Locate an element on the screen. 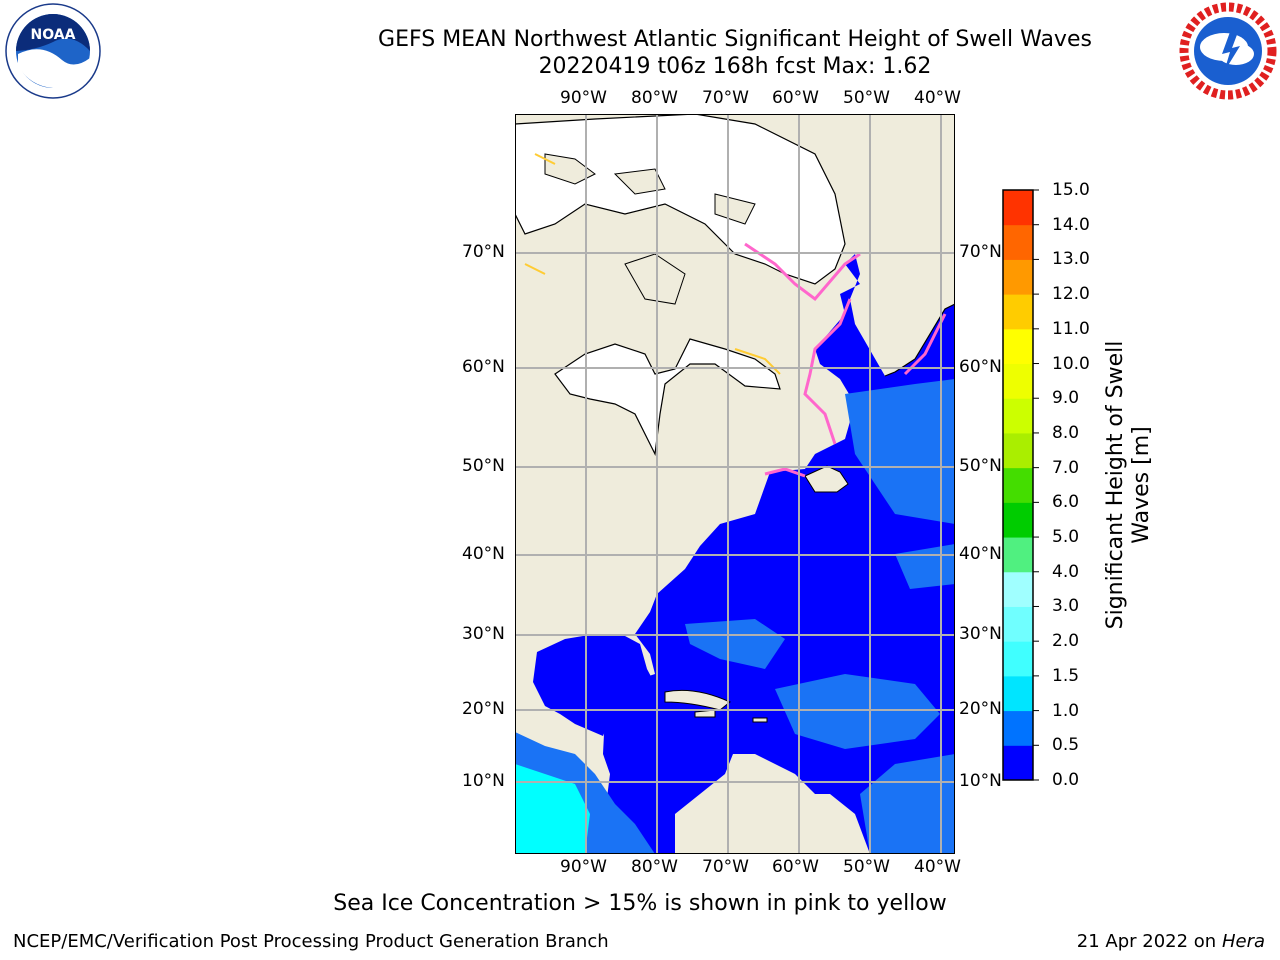 The image size is (1280, 960). colorbar-tick-label: 7.0 is located at coordinates (1066, 467).